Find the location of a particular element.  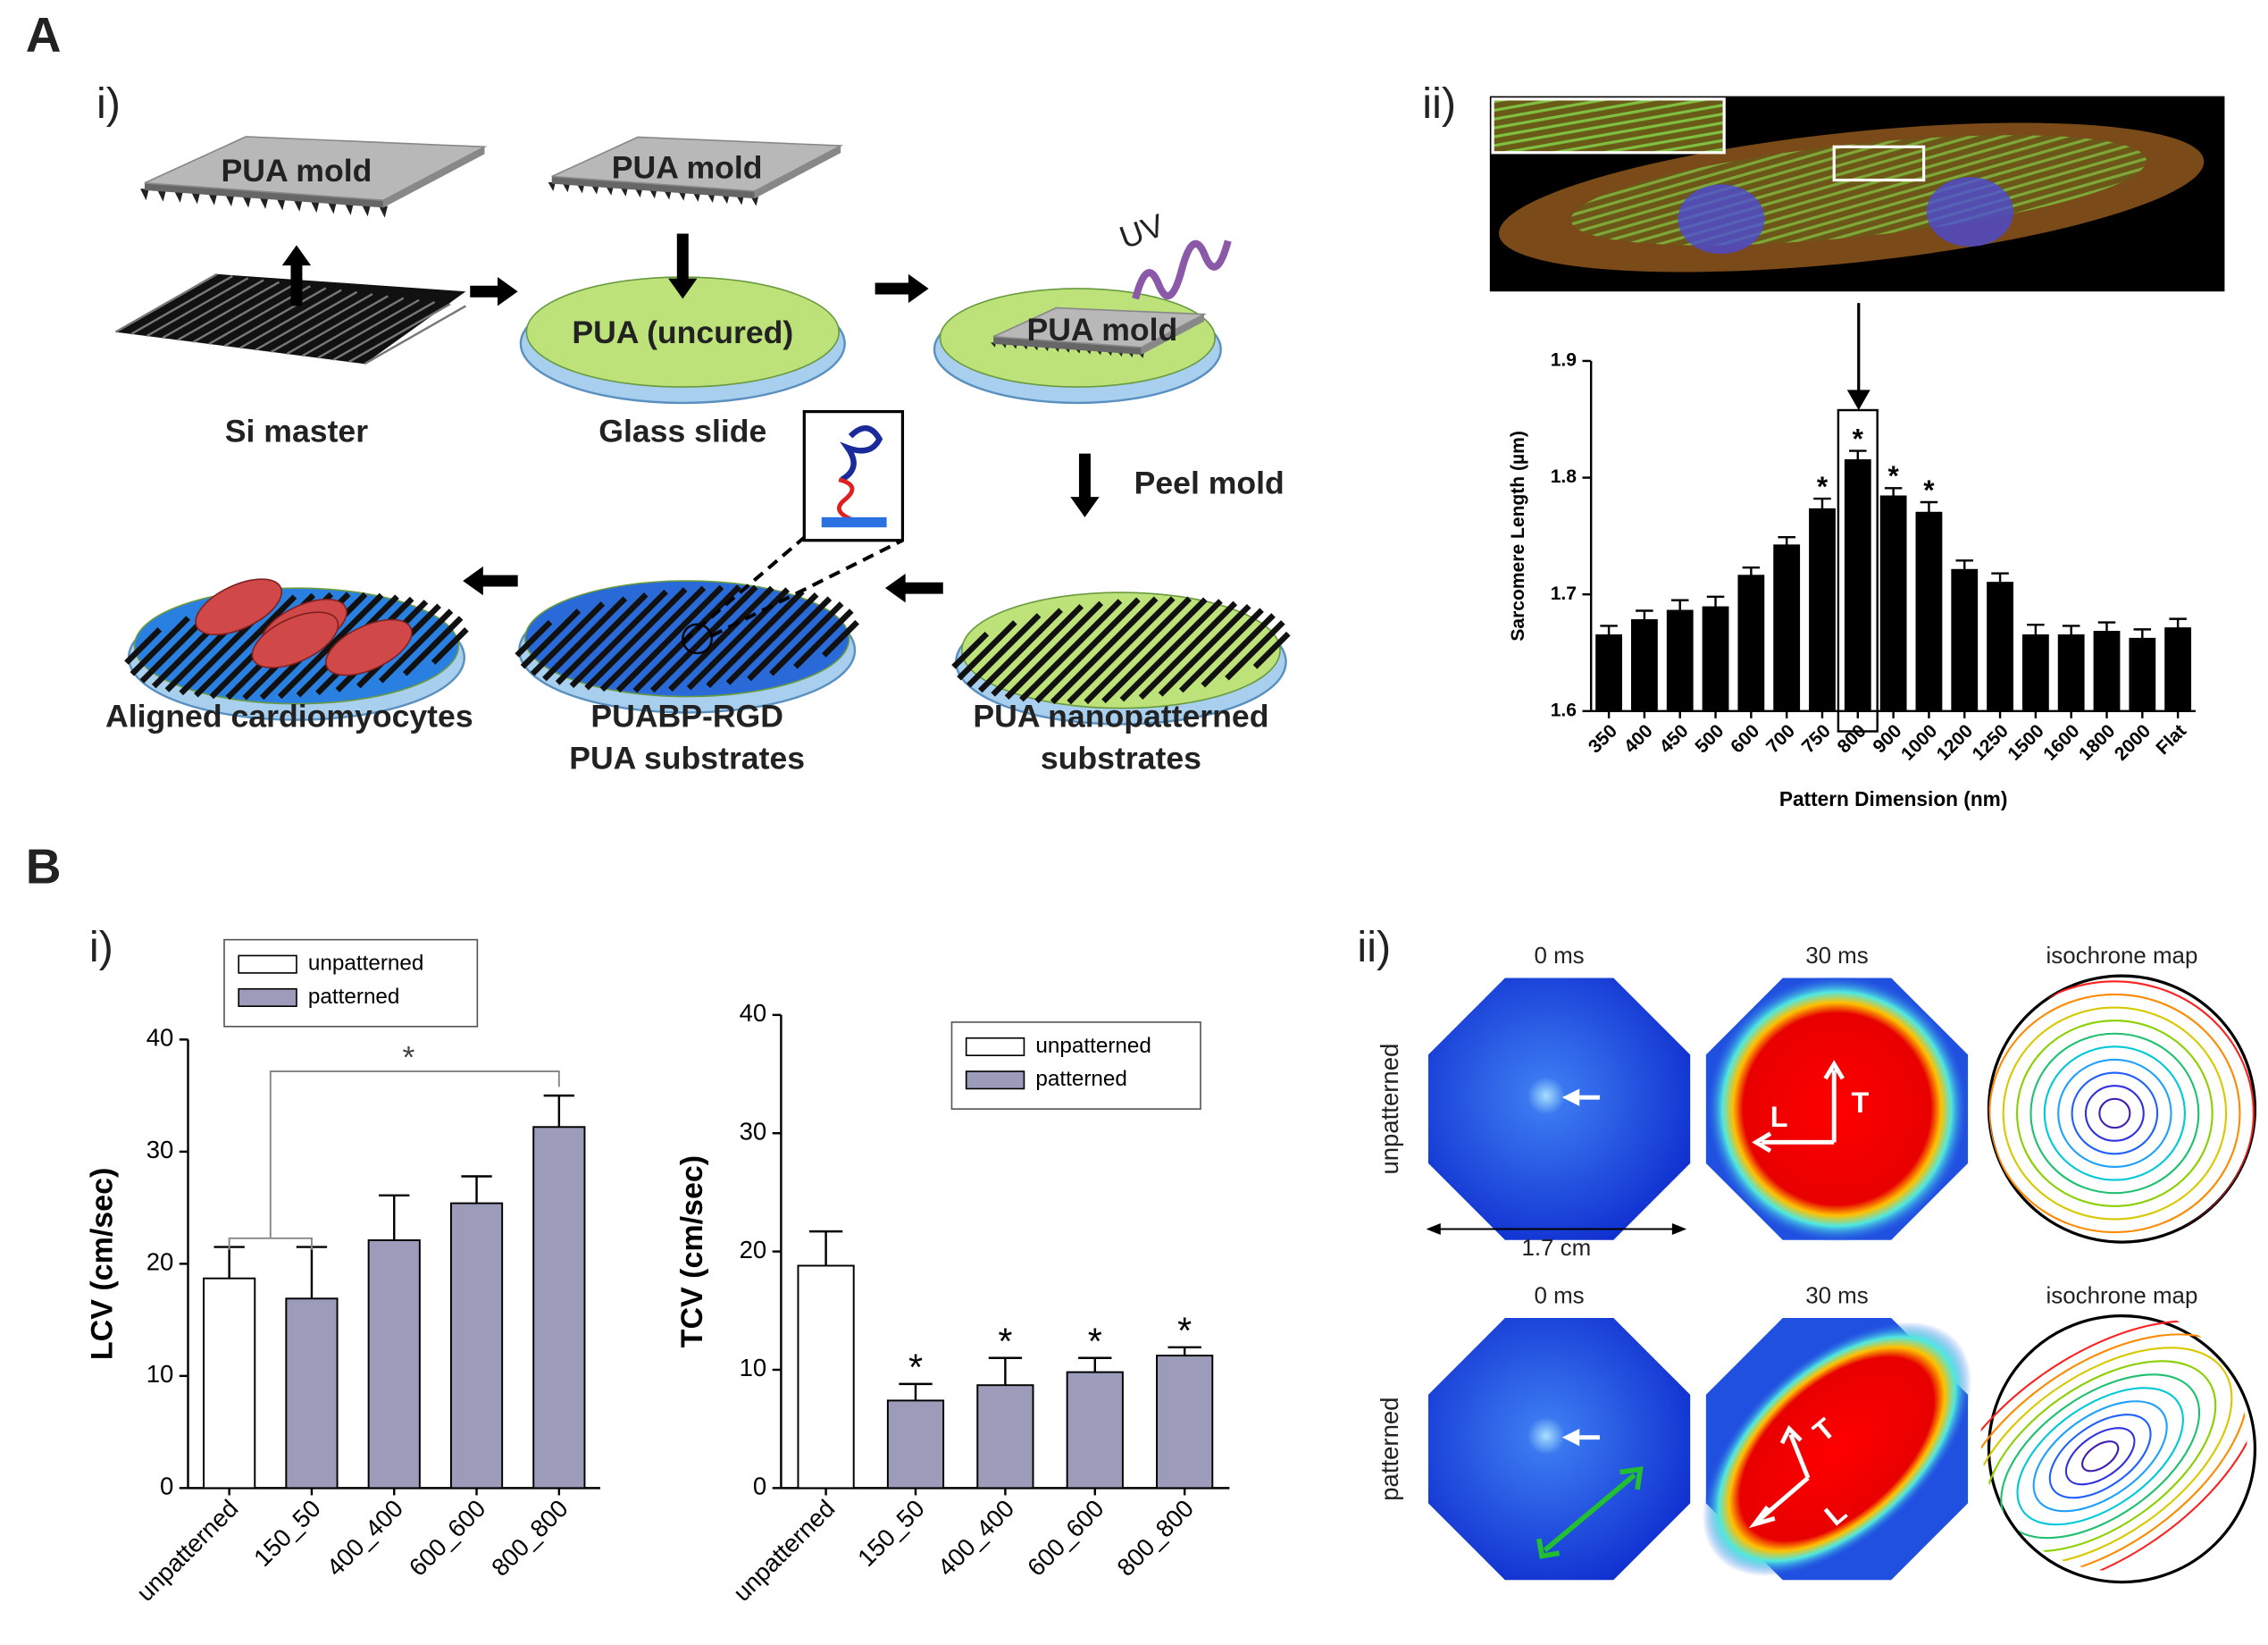

x-tick-label: 2000 is located at coordinates (2133, 742).